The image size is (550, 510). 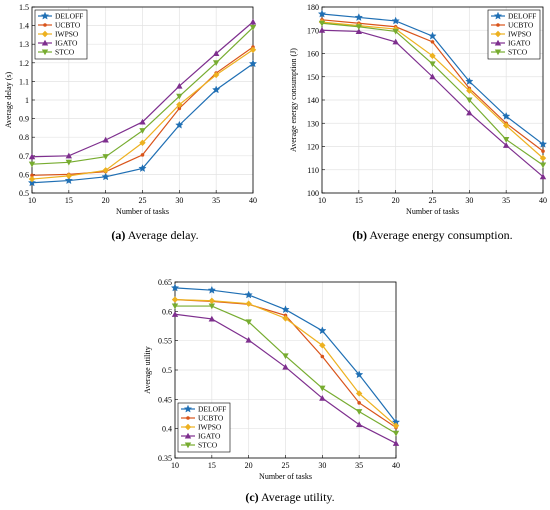 I want to click on legend-marker-stco, so click(x=188, y=445).